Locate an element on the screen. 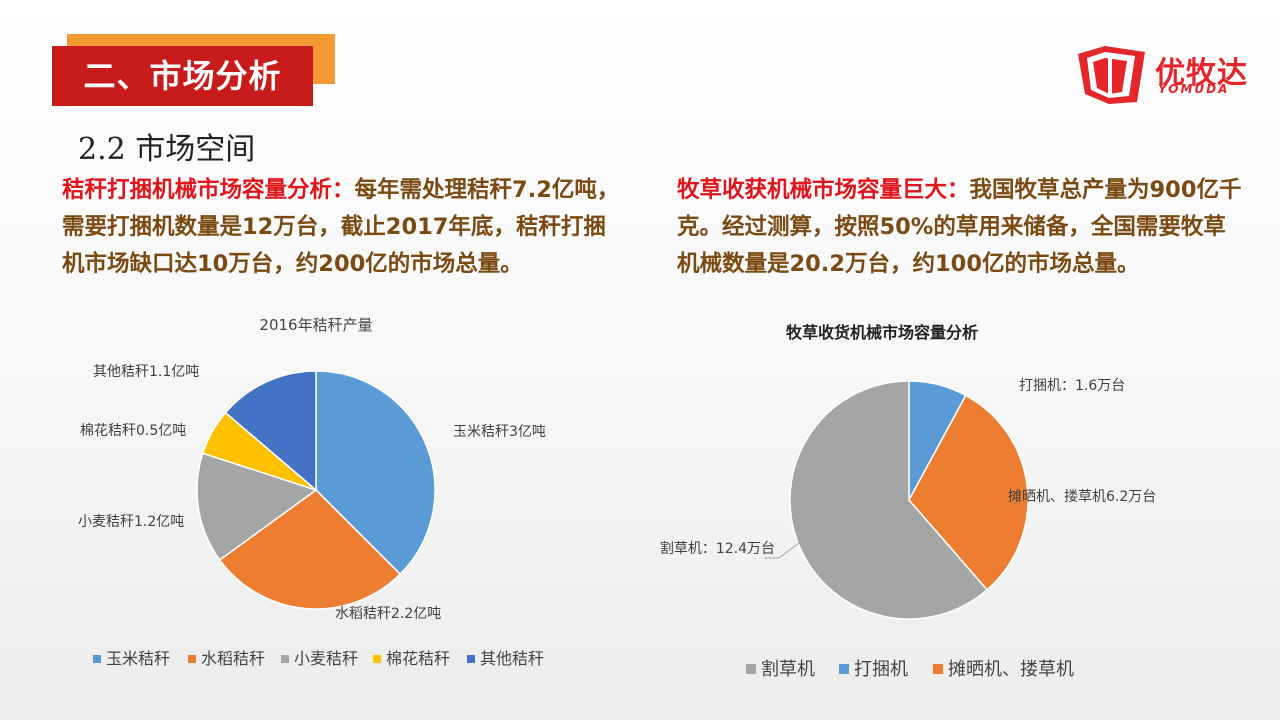  slice-data-label: 打捆机：1.6万台 is located at coordinates (1072, 385).